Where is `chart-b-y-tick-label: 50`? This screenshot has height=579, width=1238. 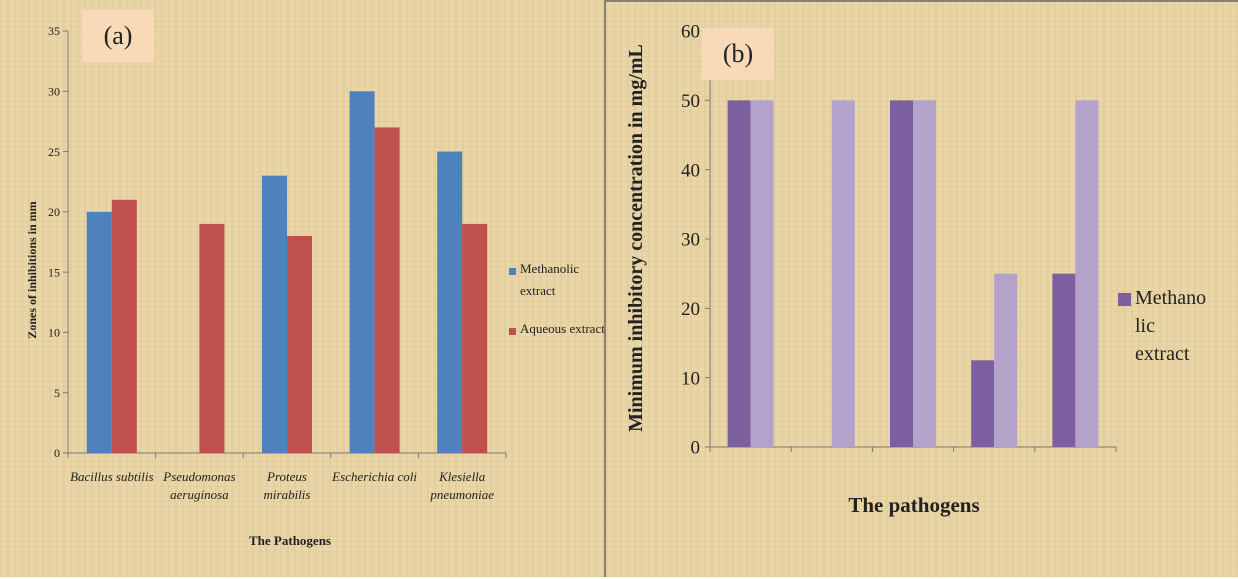 chart-b-y-tick-label: 50 is located at coordinates (690, 101).